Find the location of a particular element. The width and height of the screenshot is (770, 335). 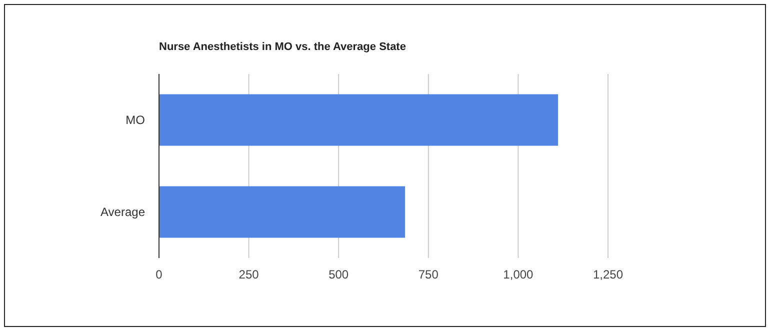

x-tick-label: 1,250 is located at coordinates (608, 275).